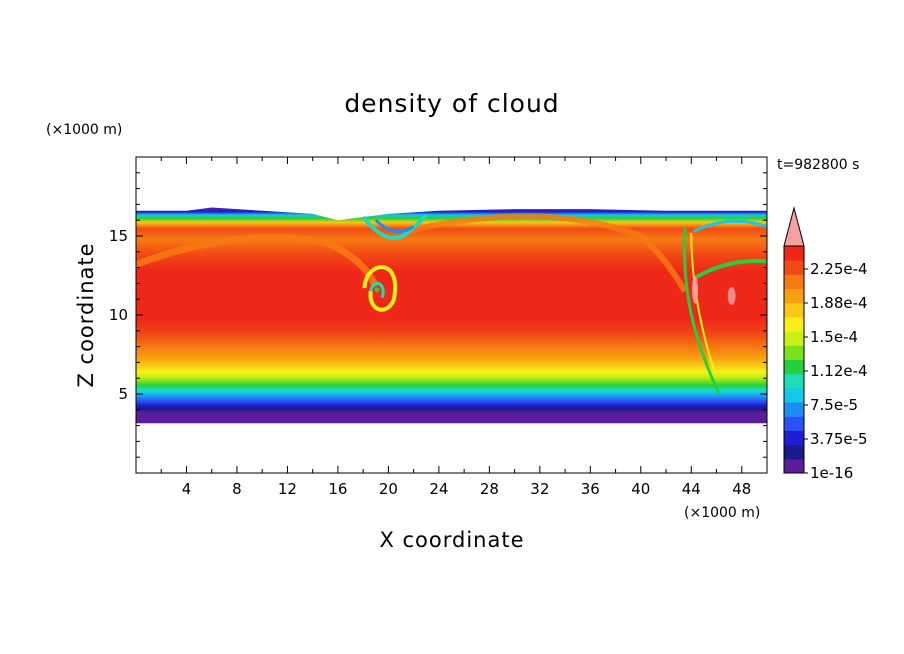 The image size is (904, 654). I want to click on vortex-outer, so click(380, 288).